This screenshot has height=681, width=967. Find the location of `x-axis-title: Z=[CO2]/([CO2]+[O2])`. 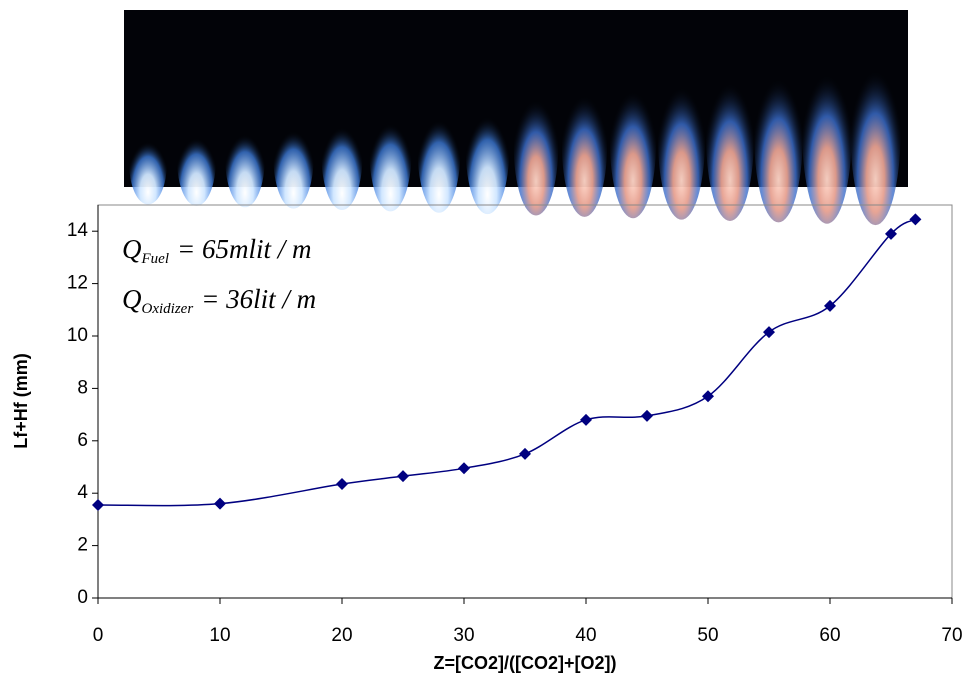

x-axis-title: Z=[CO2]/([CO2]+[O2]) is located at coordinates (524, 663).